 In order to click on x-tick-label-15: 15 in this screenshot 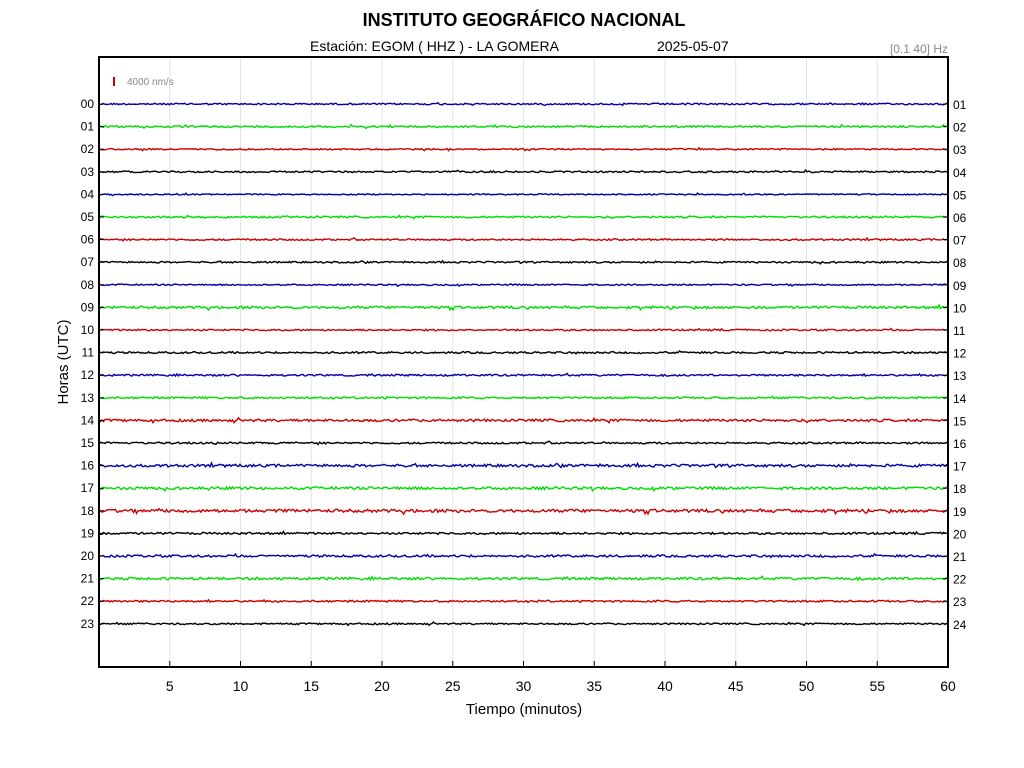, I will do `click(311, 686)`.